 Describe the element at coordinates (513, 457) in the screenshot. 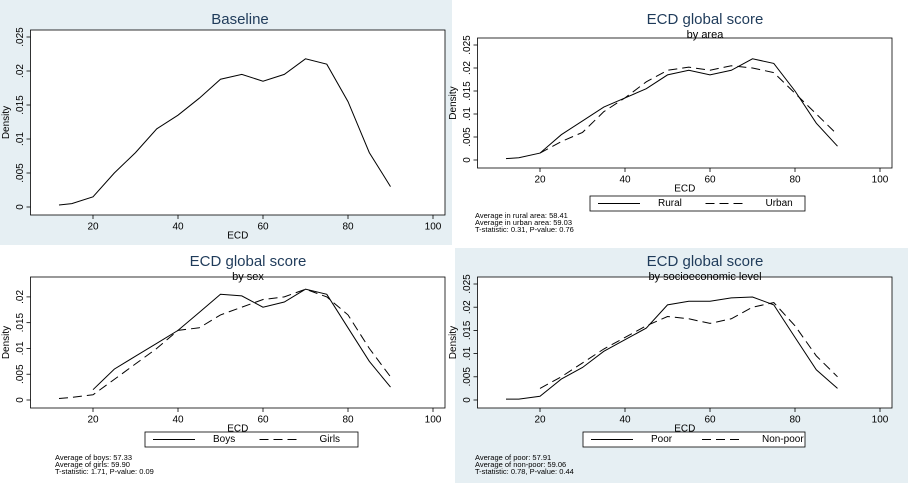

I see `note: Average of poor: 57.91` at that location.